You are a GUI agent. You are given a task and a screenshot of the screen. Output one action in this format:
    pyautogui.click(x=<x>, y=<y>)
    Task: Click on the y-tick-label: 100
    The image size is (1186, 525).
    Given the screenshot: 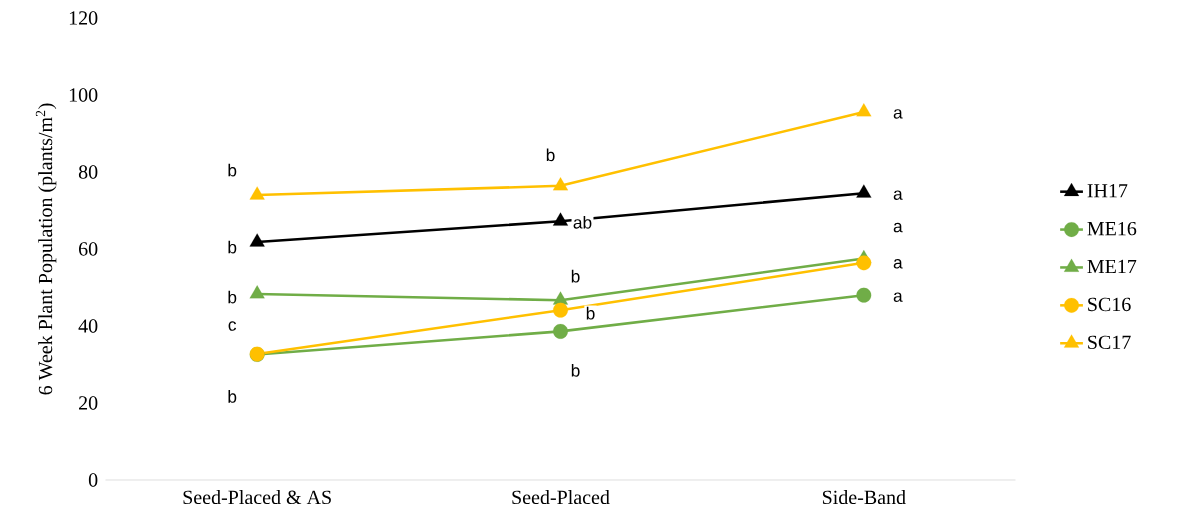 What is the action you would take?
    pyautogui.click(x=83, y=95)
    